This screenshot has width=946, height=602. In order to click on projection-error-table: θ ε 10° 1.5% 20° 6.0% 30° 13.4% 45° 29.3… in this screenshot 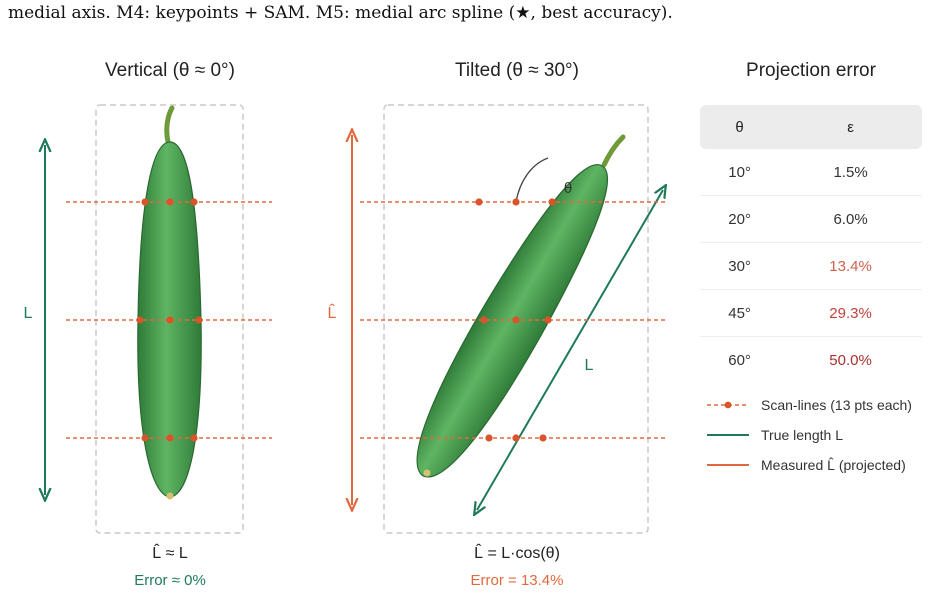, I will do `click(811, 244)`.